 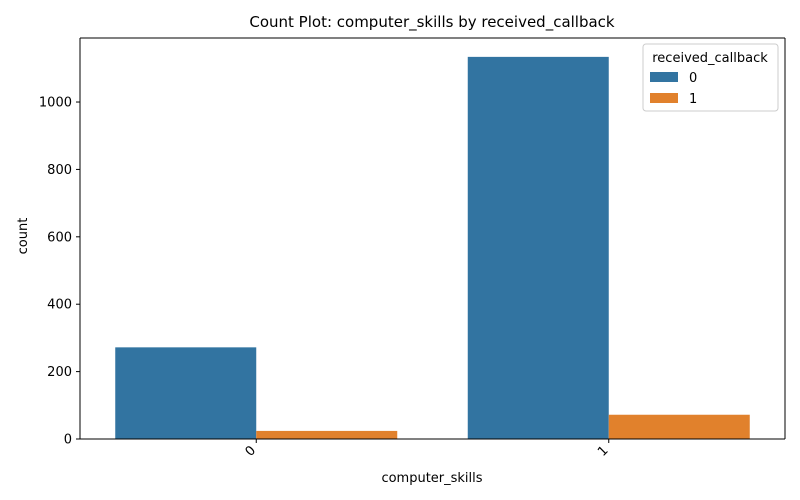 I want to click on y-tick-label: 0, so click(x=68, y=440).